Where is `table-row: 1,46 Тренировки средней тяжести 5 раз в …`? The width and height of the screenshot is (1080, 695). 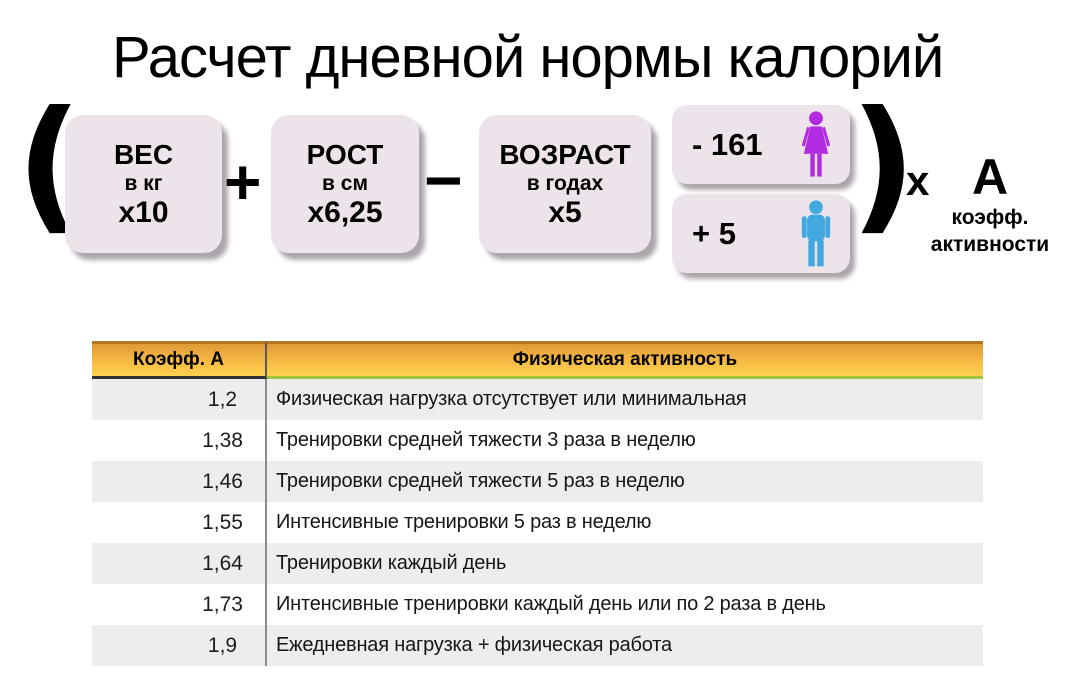 table-row: 1,46 Тренировки средней тяжести 5 раз в … is located at coordinates (537, 481).